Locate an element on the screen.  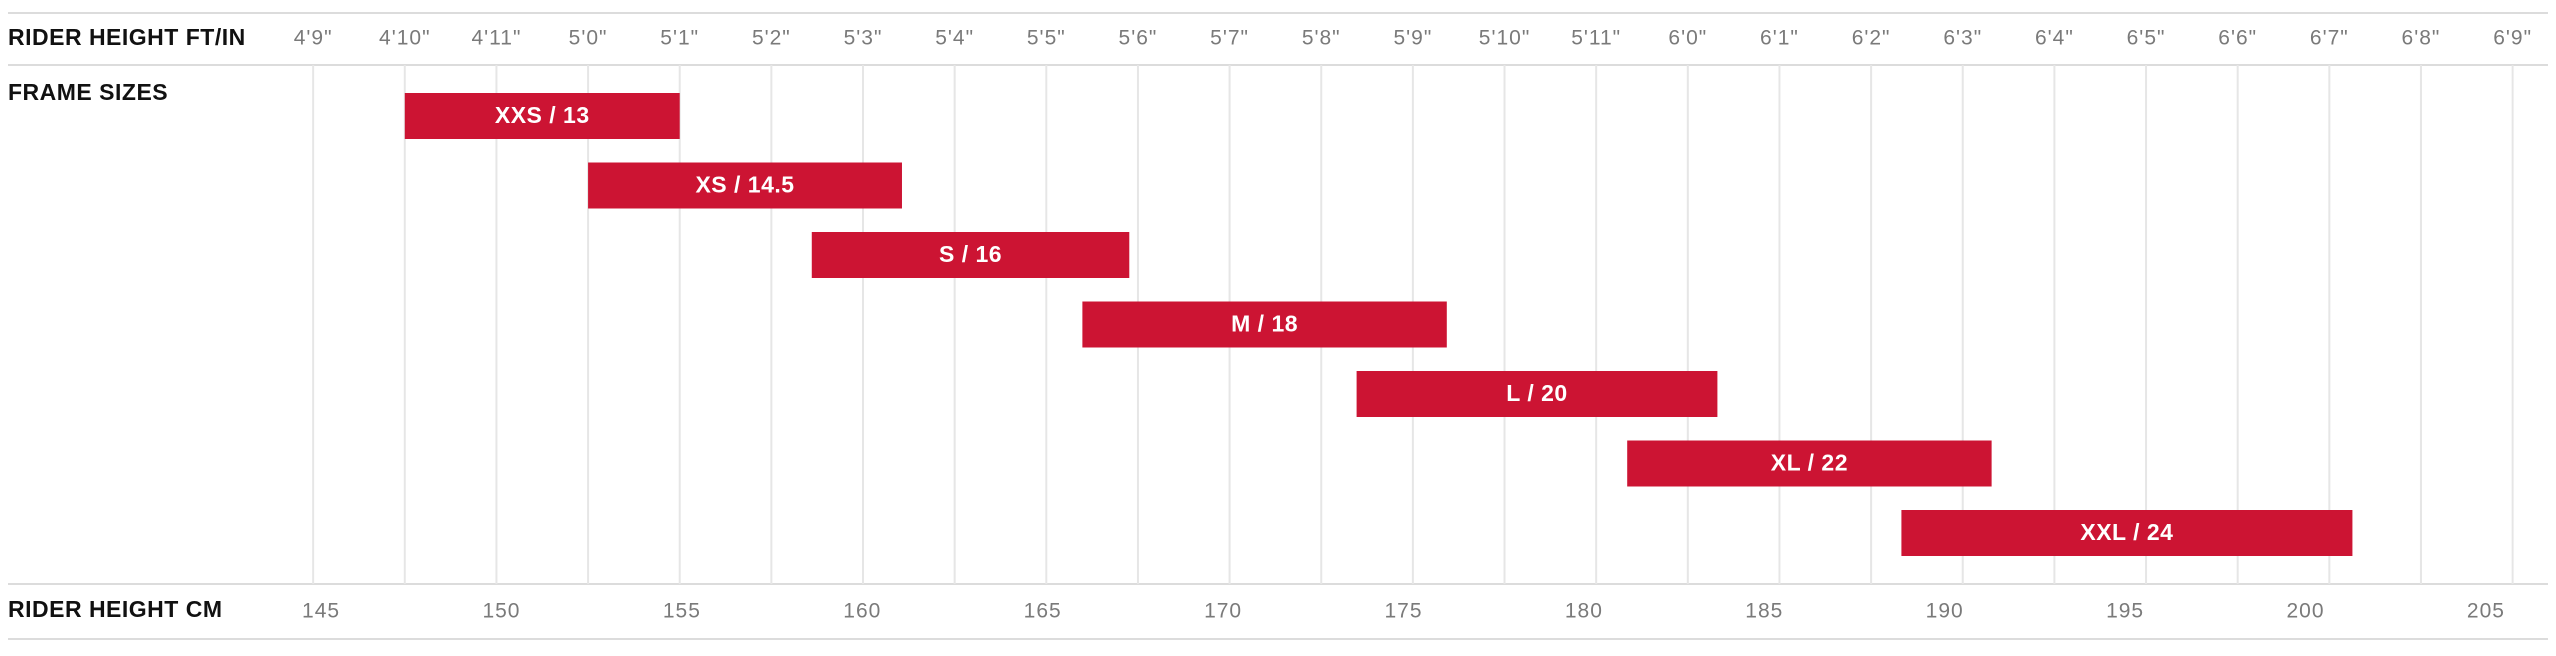
bar-label: XXS / 13 is located at coordinates (542, 115).